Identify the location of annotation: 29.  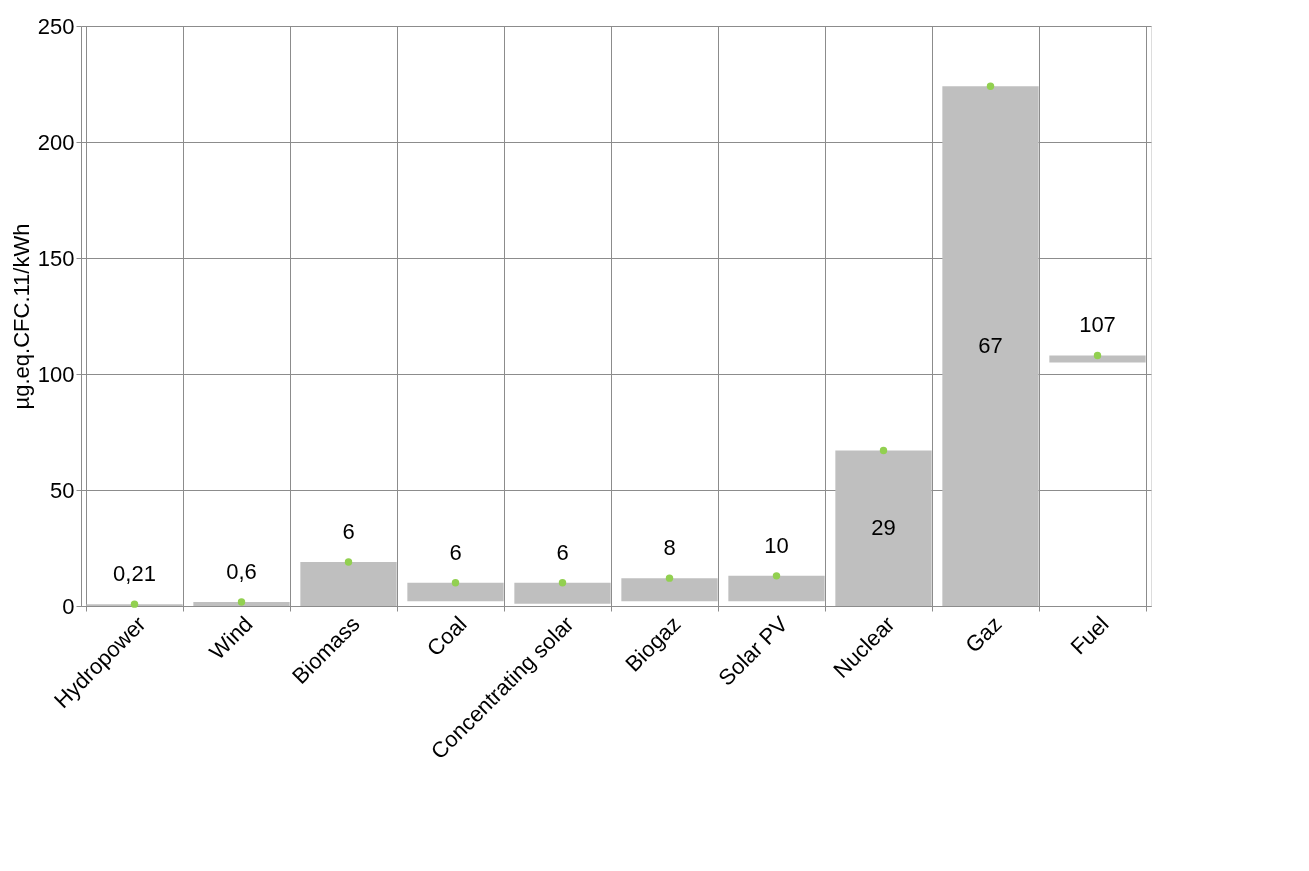
(883, 528).